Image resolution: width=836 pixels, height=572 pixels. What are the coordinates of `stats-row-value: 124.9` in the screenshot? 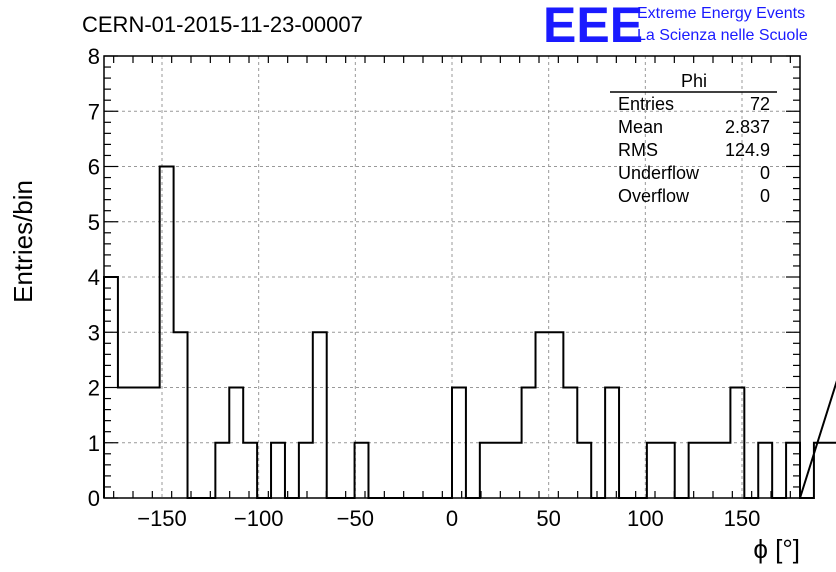 It's located at (747, 150).